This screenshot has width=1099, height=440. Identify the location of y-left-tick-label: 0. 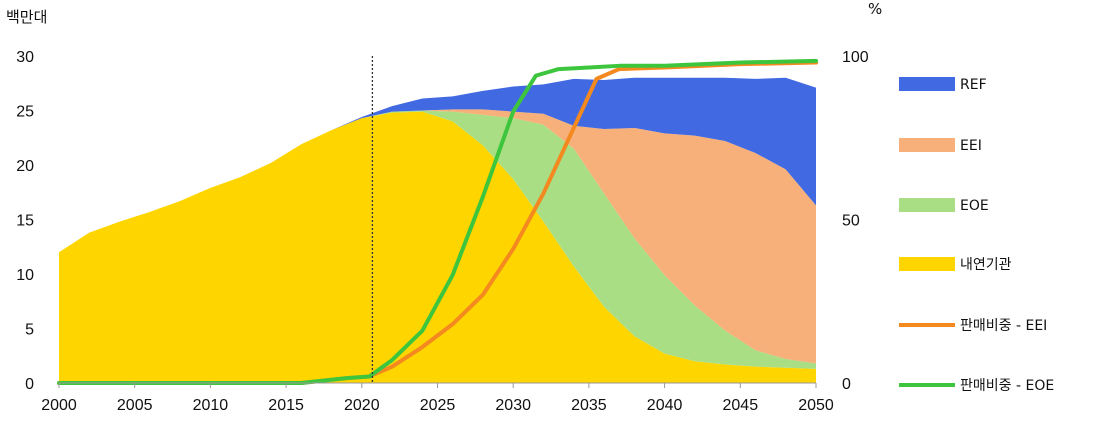
(29, 384).